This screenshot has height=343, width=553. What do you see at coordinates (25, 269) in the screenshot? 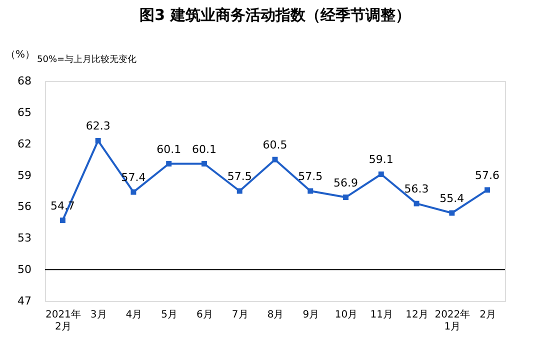
I see `y-tick-label: 50` at bounding box center [25, 269].